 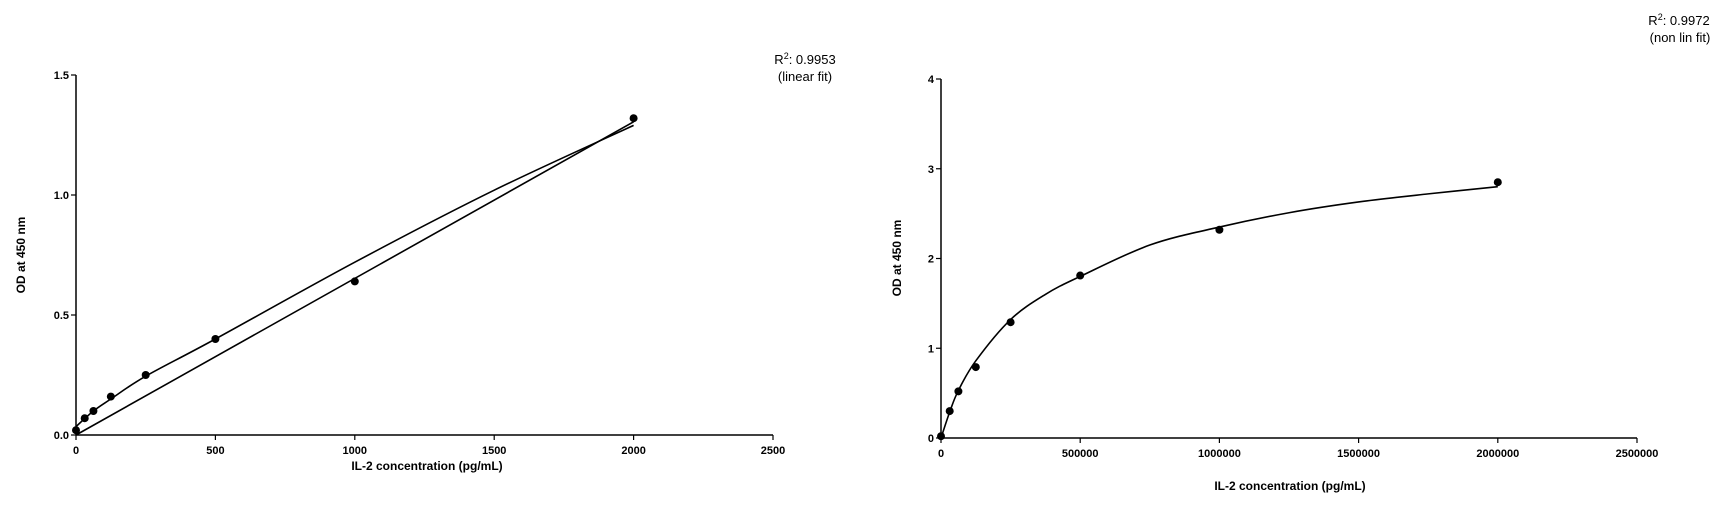 I want to click on chart2-r-value: : 0.9972, so click(x=1686, y=20).